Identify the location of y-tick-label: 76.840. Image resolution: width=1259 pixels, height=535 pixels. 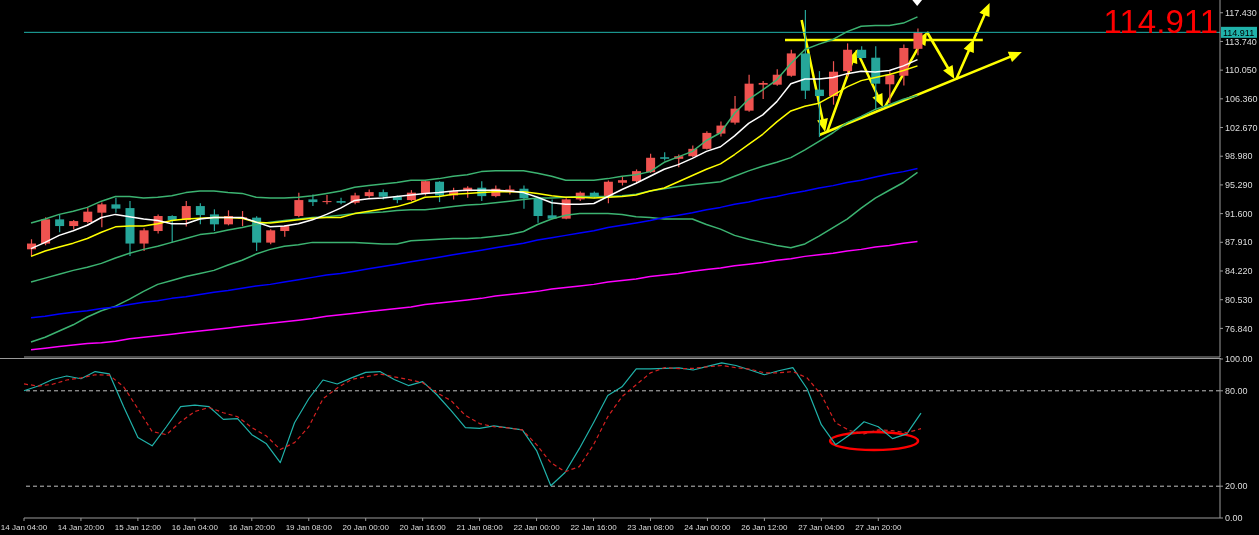
(1239, 328).